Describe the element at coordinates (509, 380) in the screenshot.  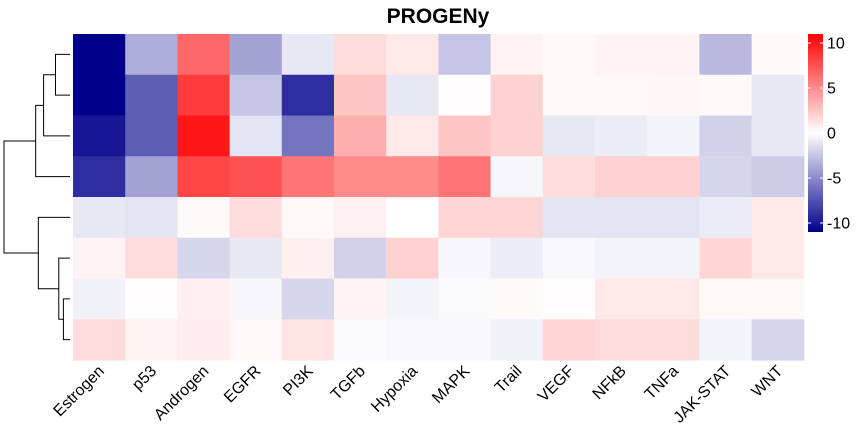
I see `column-label: Trail` at that location.